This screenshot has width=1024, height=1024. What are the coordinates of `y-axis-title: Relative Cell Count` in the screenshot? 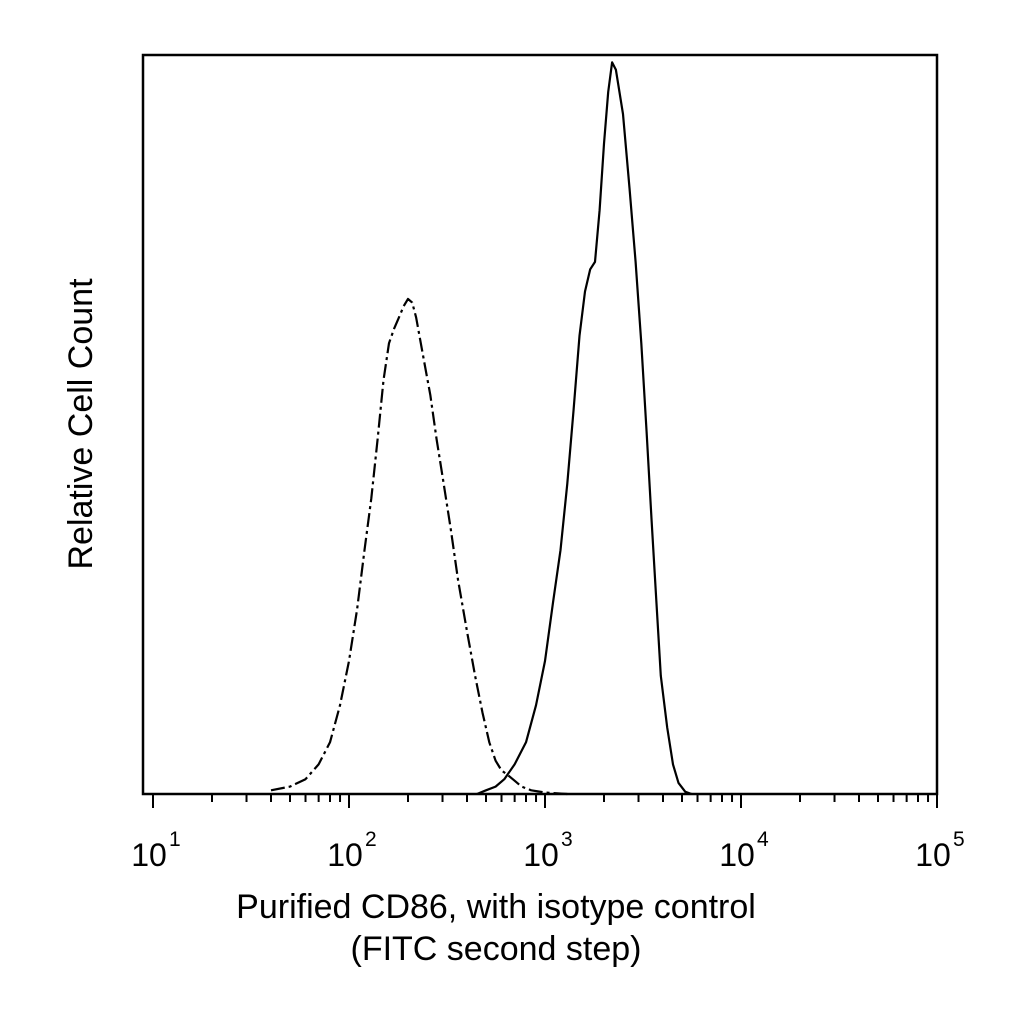 It's located at (81, 424).